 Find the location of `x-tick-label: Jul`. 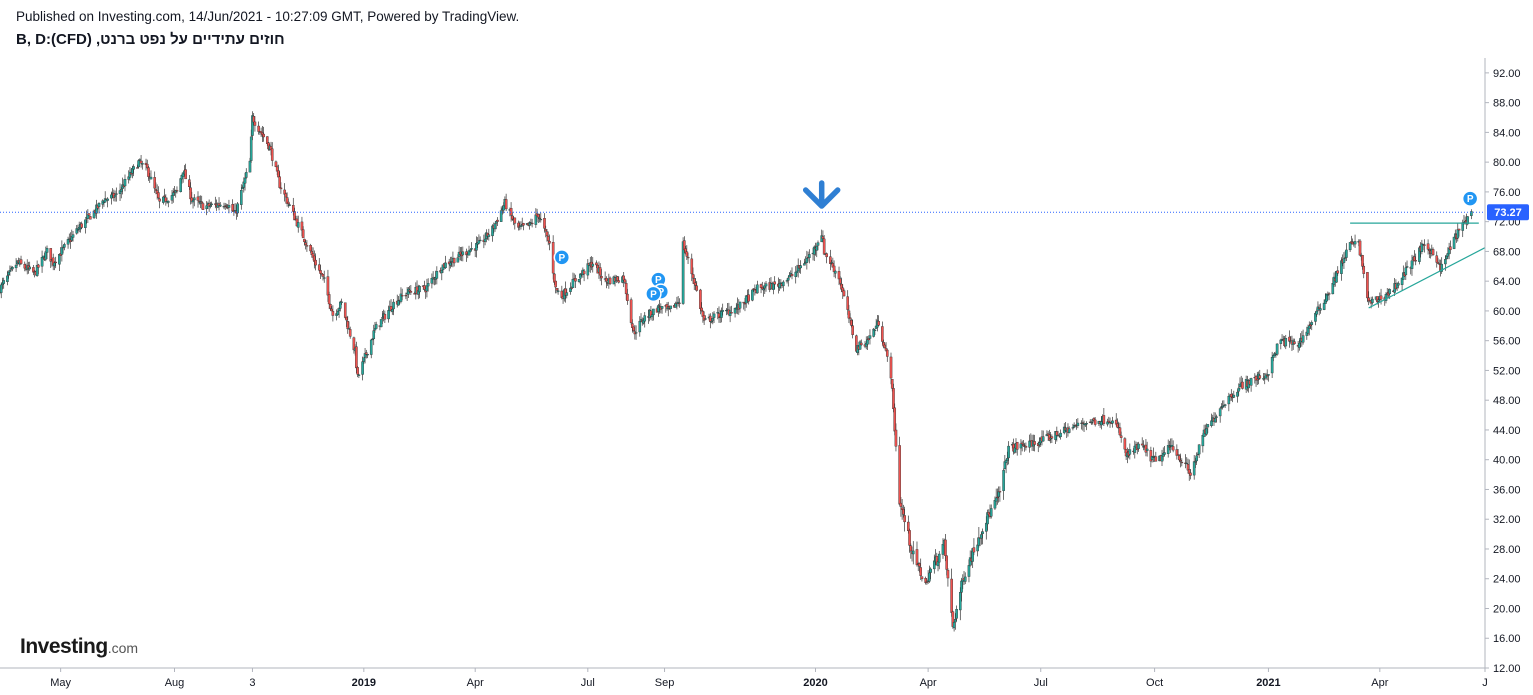

x-tick-label: Jul is located at coordinates (588, 683).